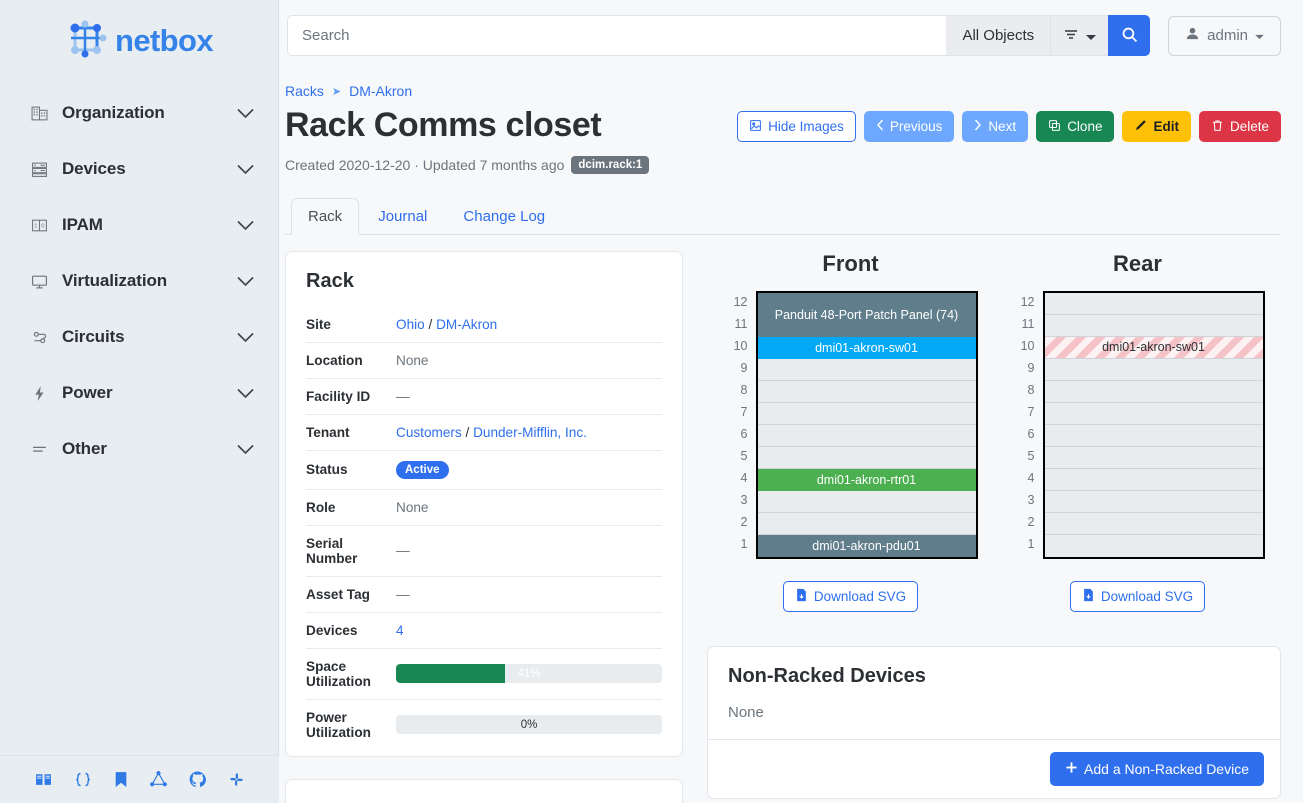 This screenshot has width=1303, height=803. What do you see at coordinates (197, 779) in the screenshot?
I see `github-icon` at bounding box center [197, 779].